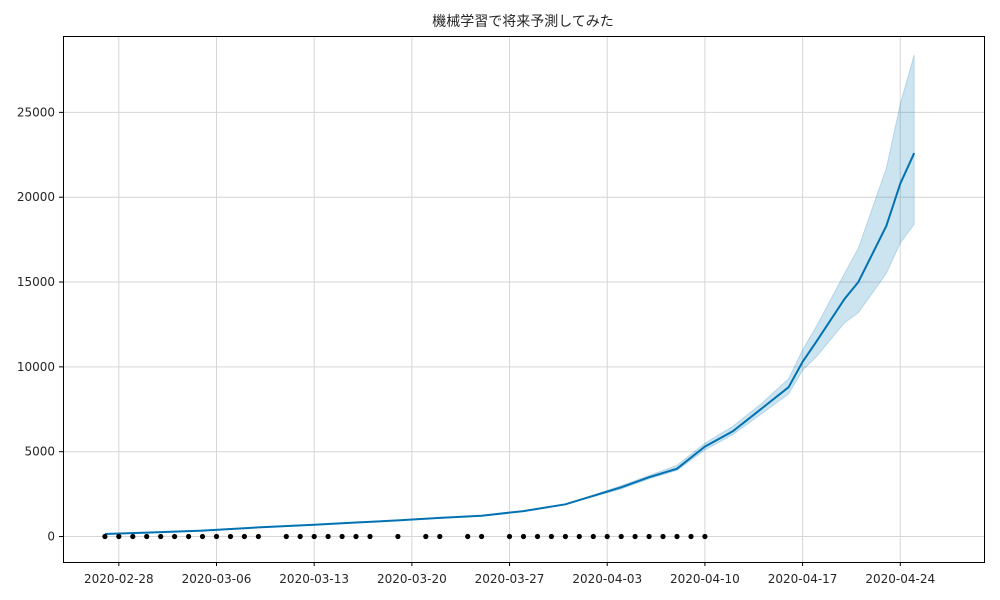 This screenshot has height=600, width=1000. I want to click on x-tick-label: 2020-03-20, so click(412, 579).